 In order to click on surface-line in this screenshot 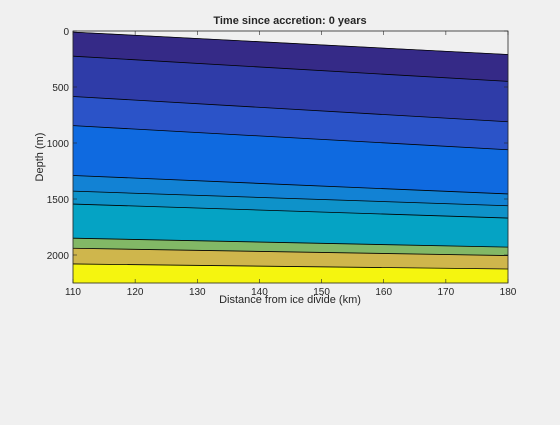, I will do `click(290, 43)`.